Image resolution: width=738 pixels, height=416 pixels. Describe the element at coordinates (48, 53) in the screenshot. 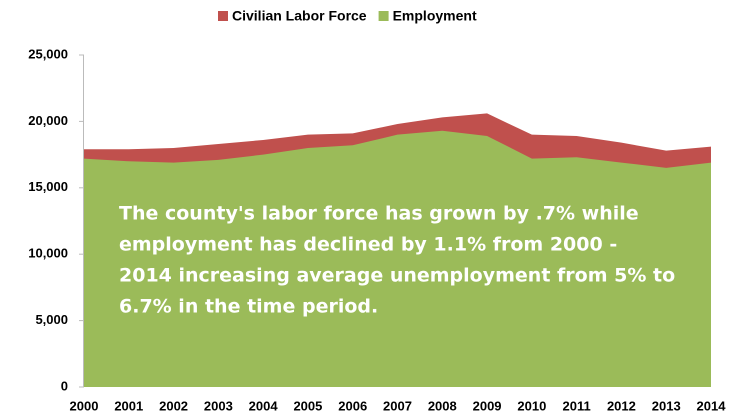

I see `y-tick-label: 25,000` at that location.